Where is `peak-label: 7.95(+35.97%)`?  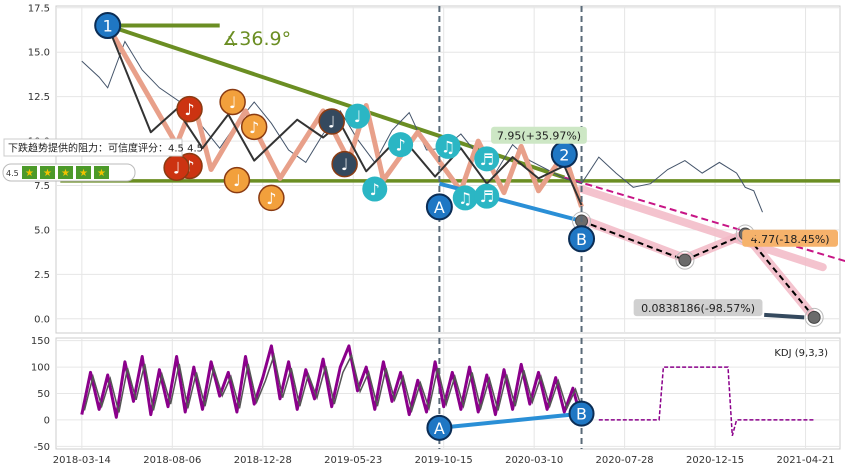 peak-label: 7.95(+35.97%) is located at coordinates (539, 135).